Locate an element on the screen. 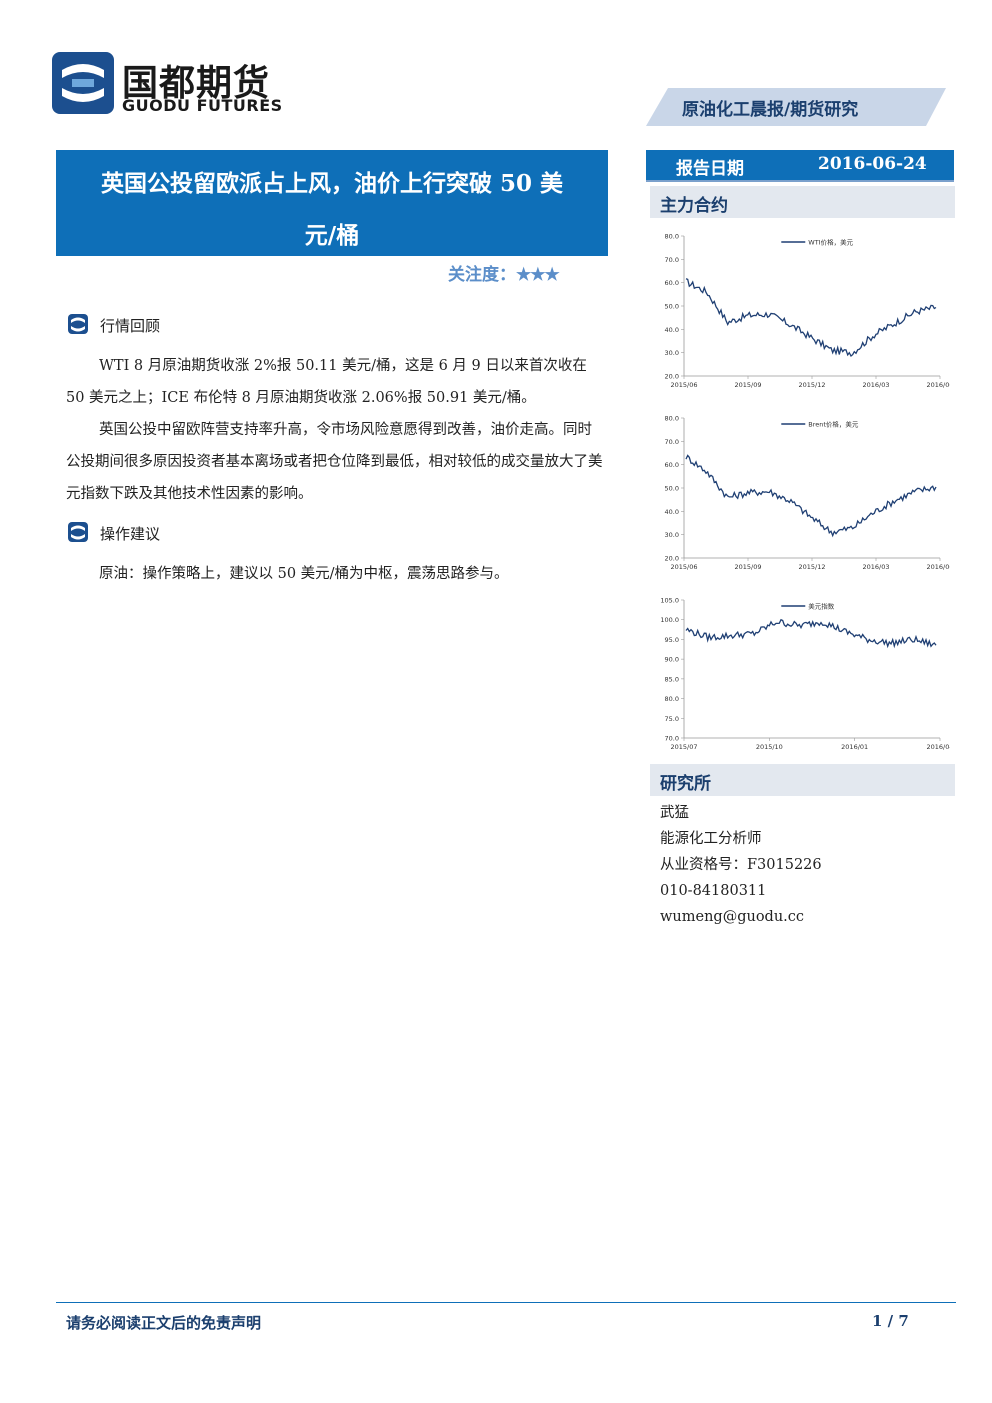 Image resolution: width=992 pixels, height=1403 pixels. x-tick-label: 2016/04 is located at coordinates (938, 747).